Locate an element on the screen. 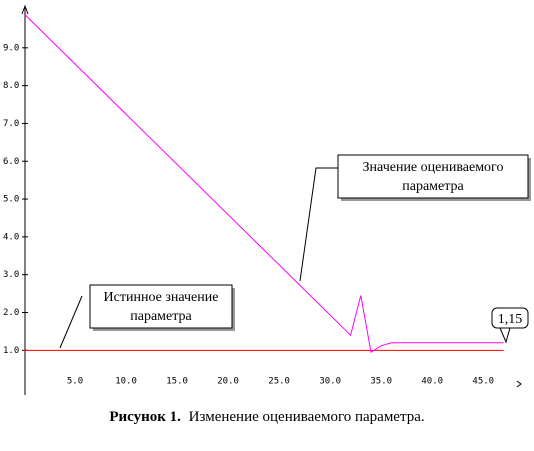 This screenshot has width=534, height=451. y-tick-label: 2.0 is located at coordinates (11, 313).